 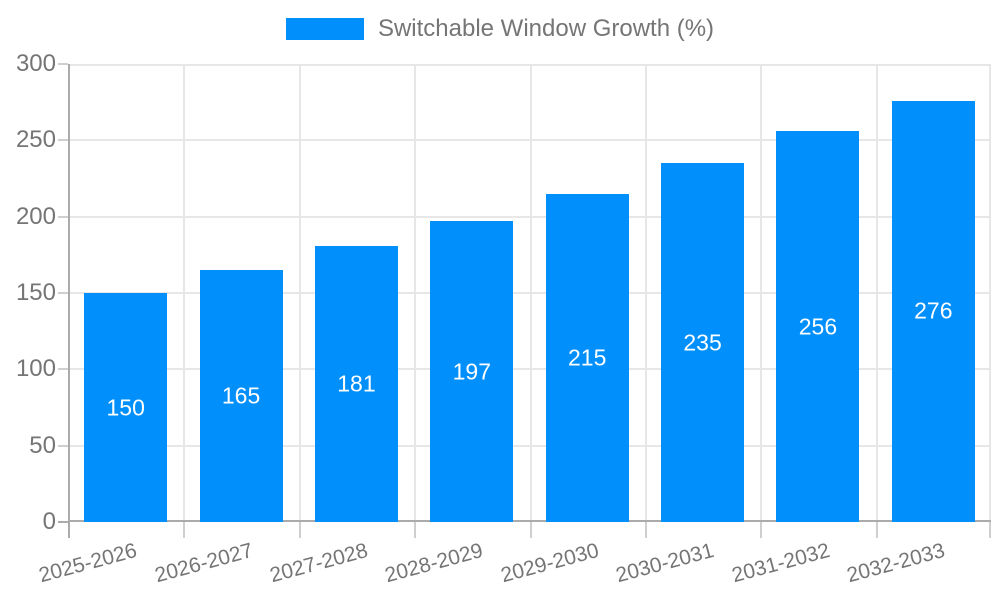 What do you see at coordinates (546, 28) in the screenshot?
I see `legend-label: Switchable Window Growth (%)` at bounding box center [546, 28].